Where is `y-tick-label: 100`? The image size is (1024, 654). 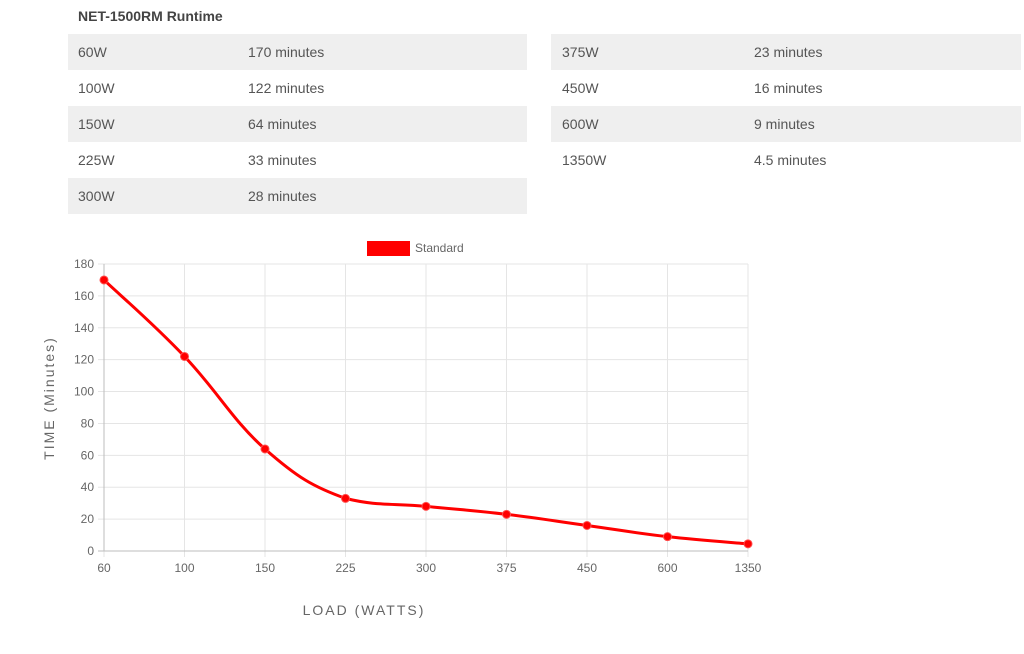 y-tick-label: 100 is located at coordinates (84, 392).